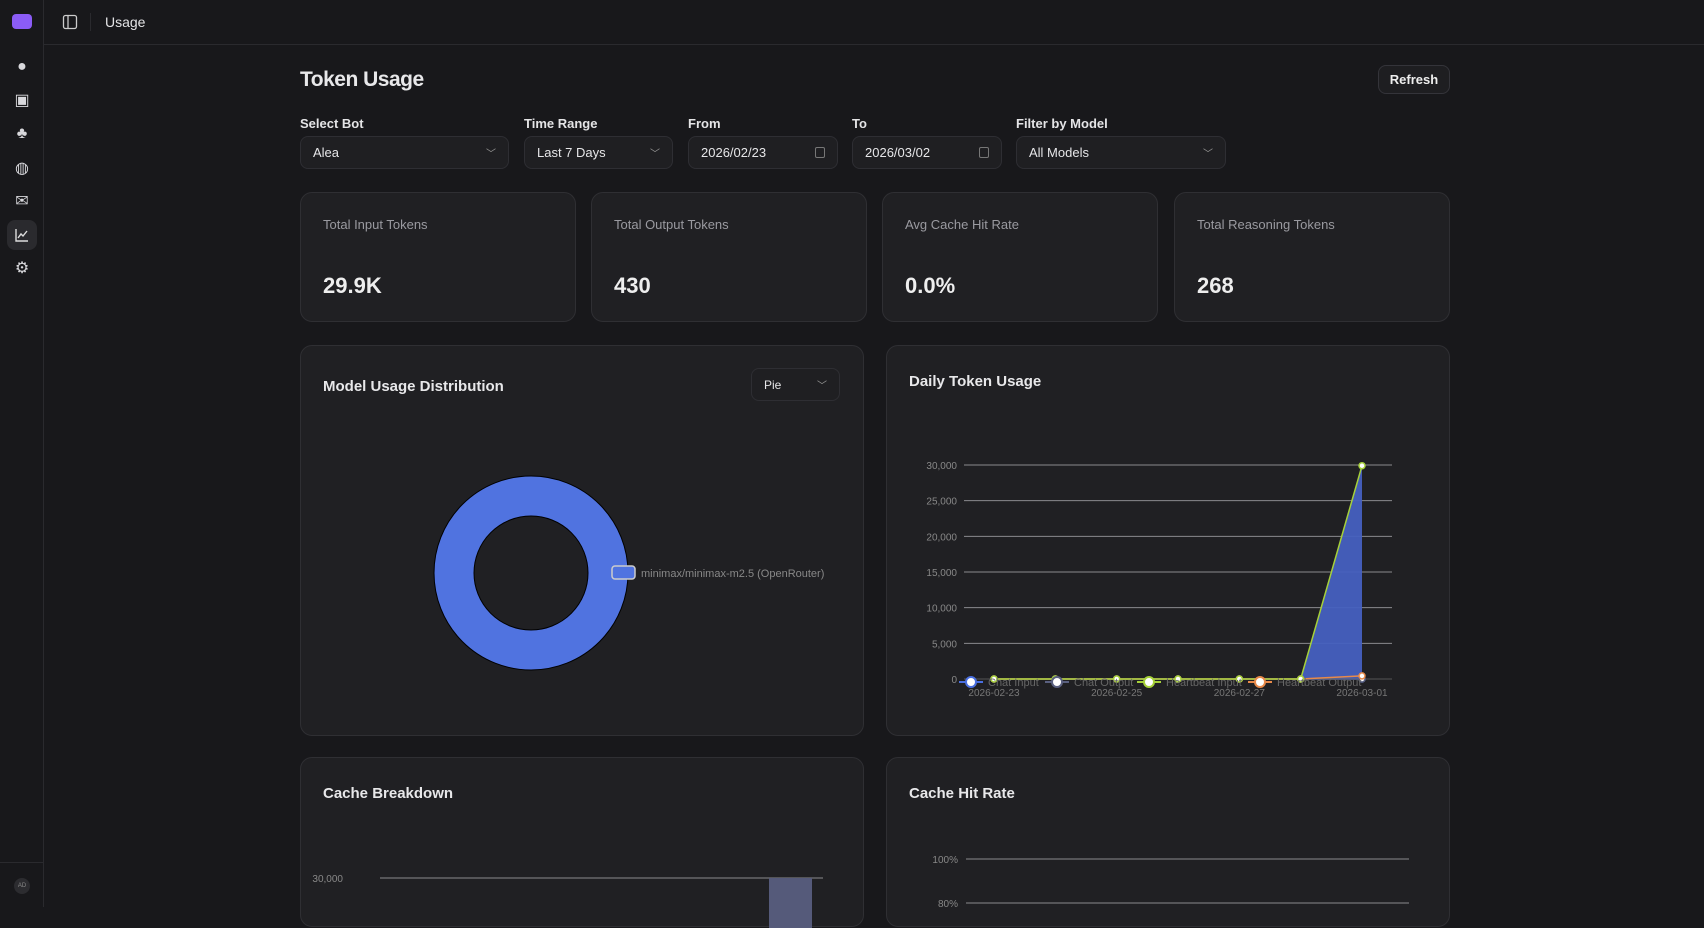 The width and height of the screenshot is (1704, 928). I want to click on stat-card-cache: Avg Cache Hit Rate 0.0%, so click(1020, 257).